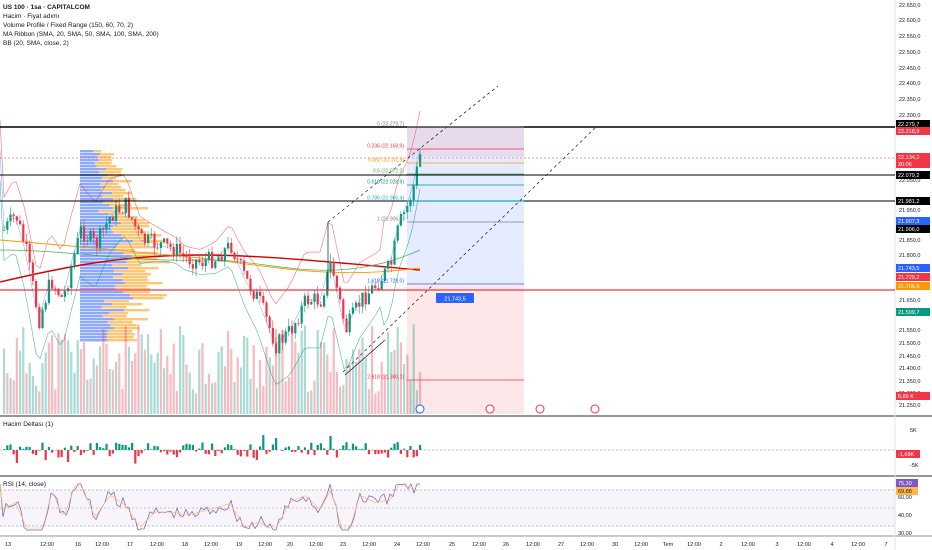 The image size is (932, 550). I want to click on legend-bollinger: BB (20, SMA, close, 2), so click(36, 43).